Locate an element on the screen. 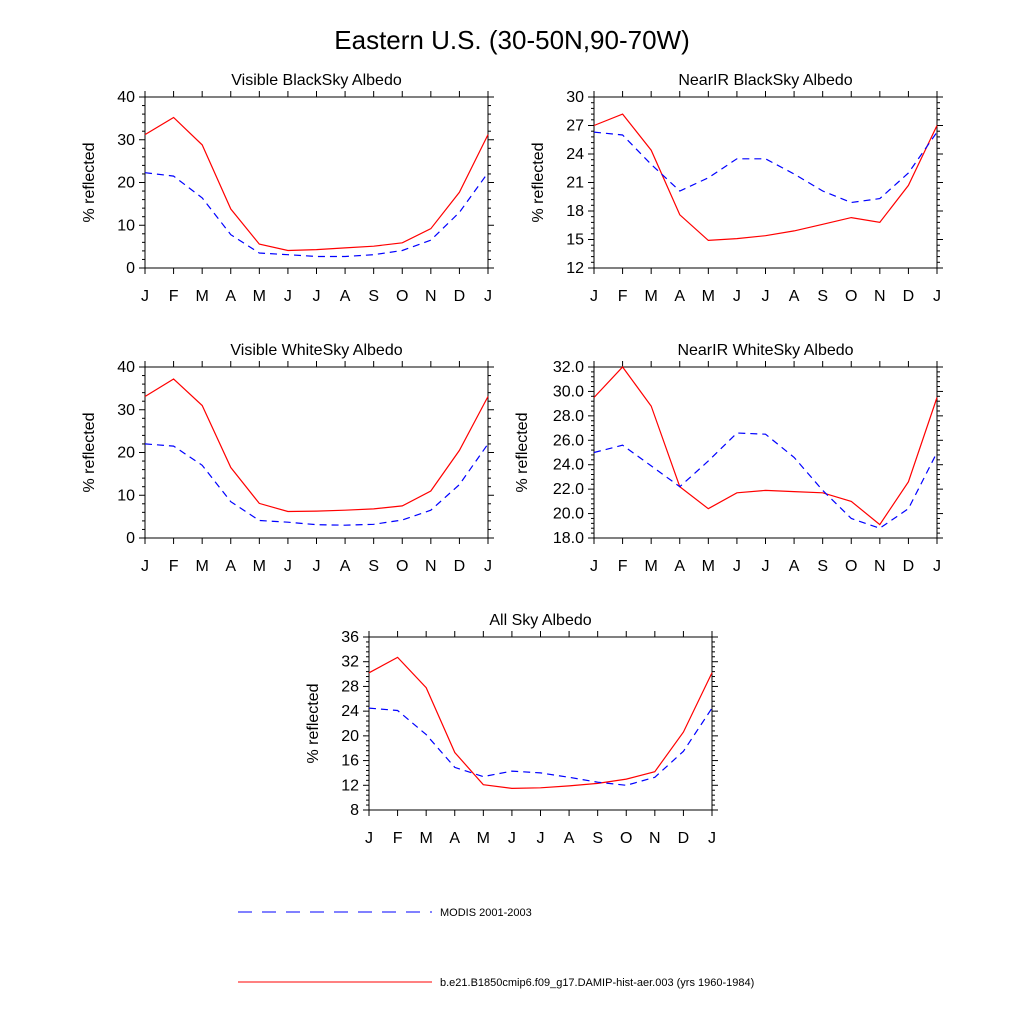 This screenshot has height=1024, width=1024. panel-title: All Sky Albedo is located at coordinates (540, 620).